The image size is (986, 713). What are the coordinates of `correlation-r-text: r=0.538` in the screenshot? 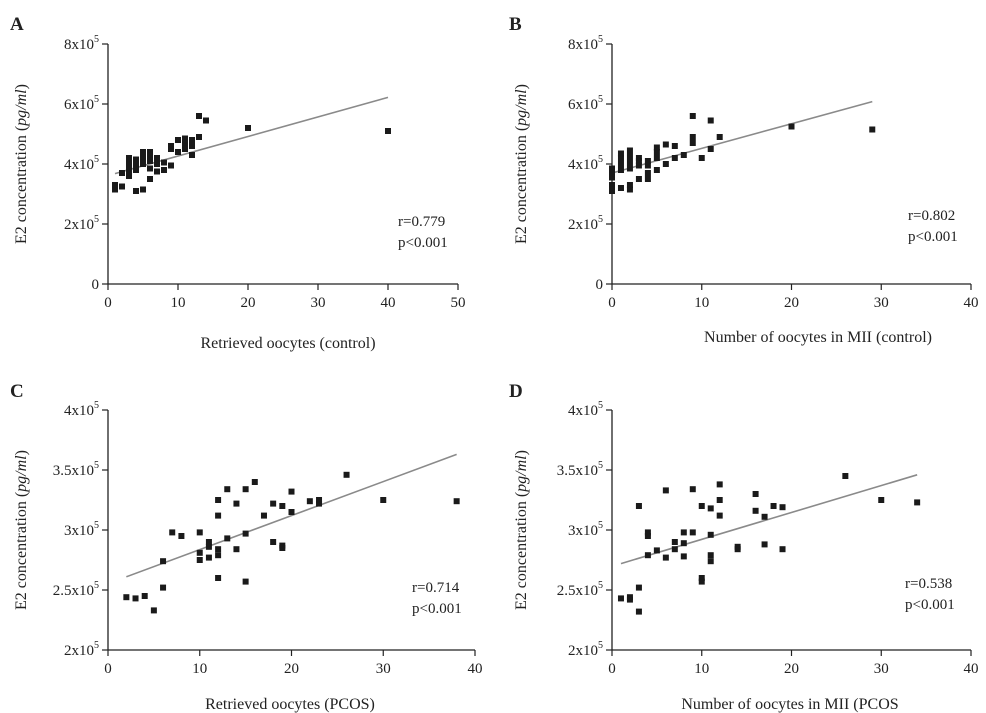 It's located at (928, 584).